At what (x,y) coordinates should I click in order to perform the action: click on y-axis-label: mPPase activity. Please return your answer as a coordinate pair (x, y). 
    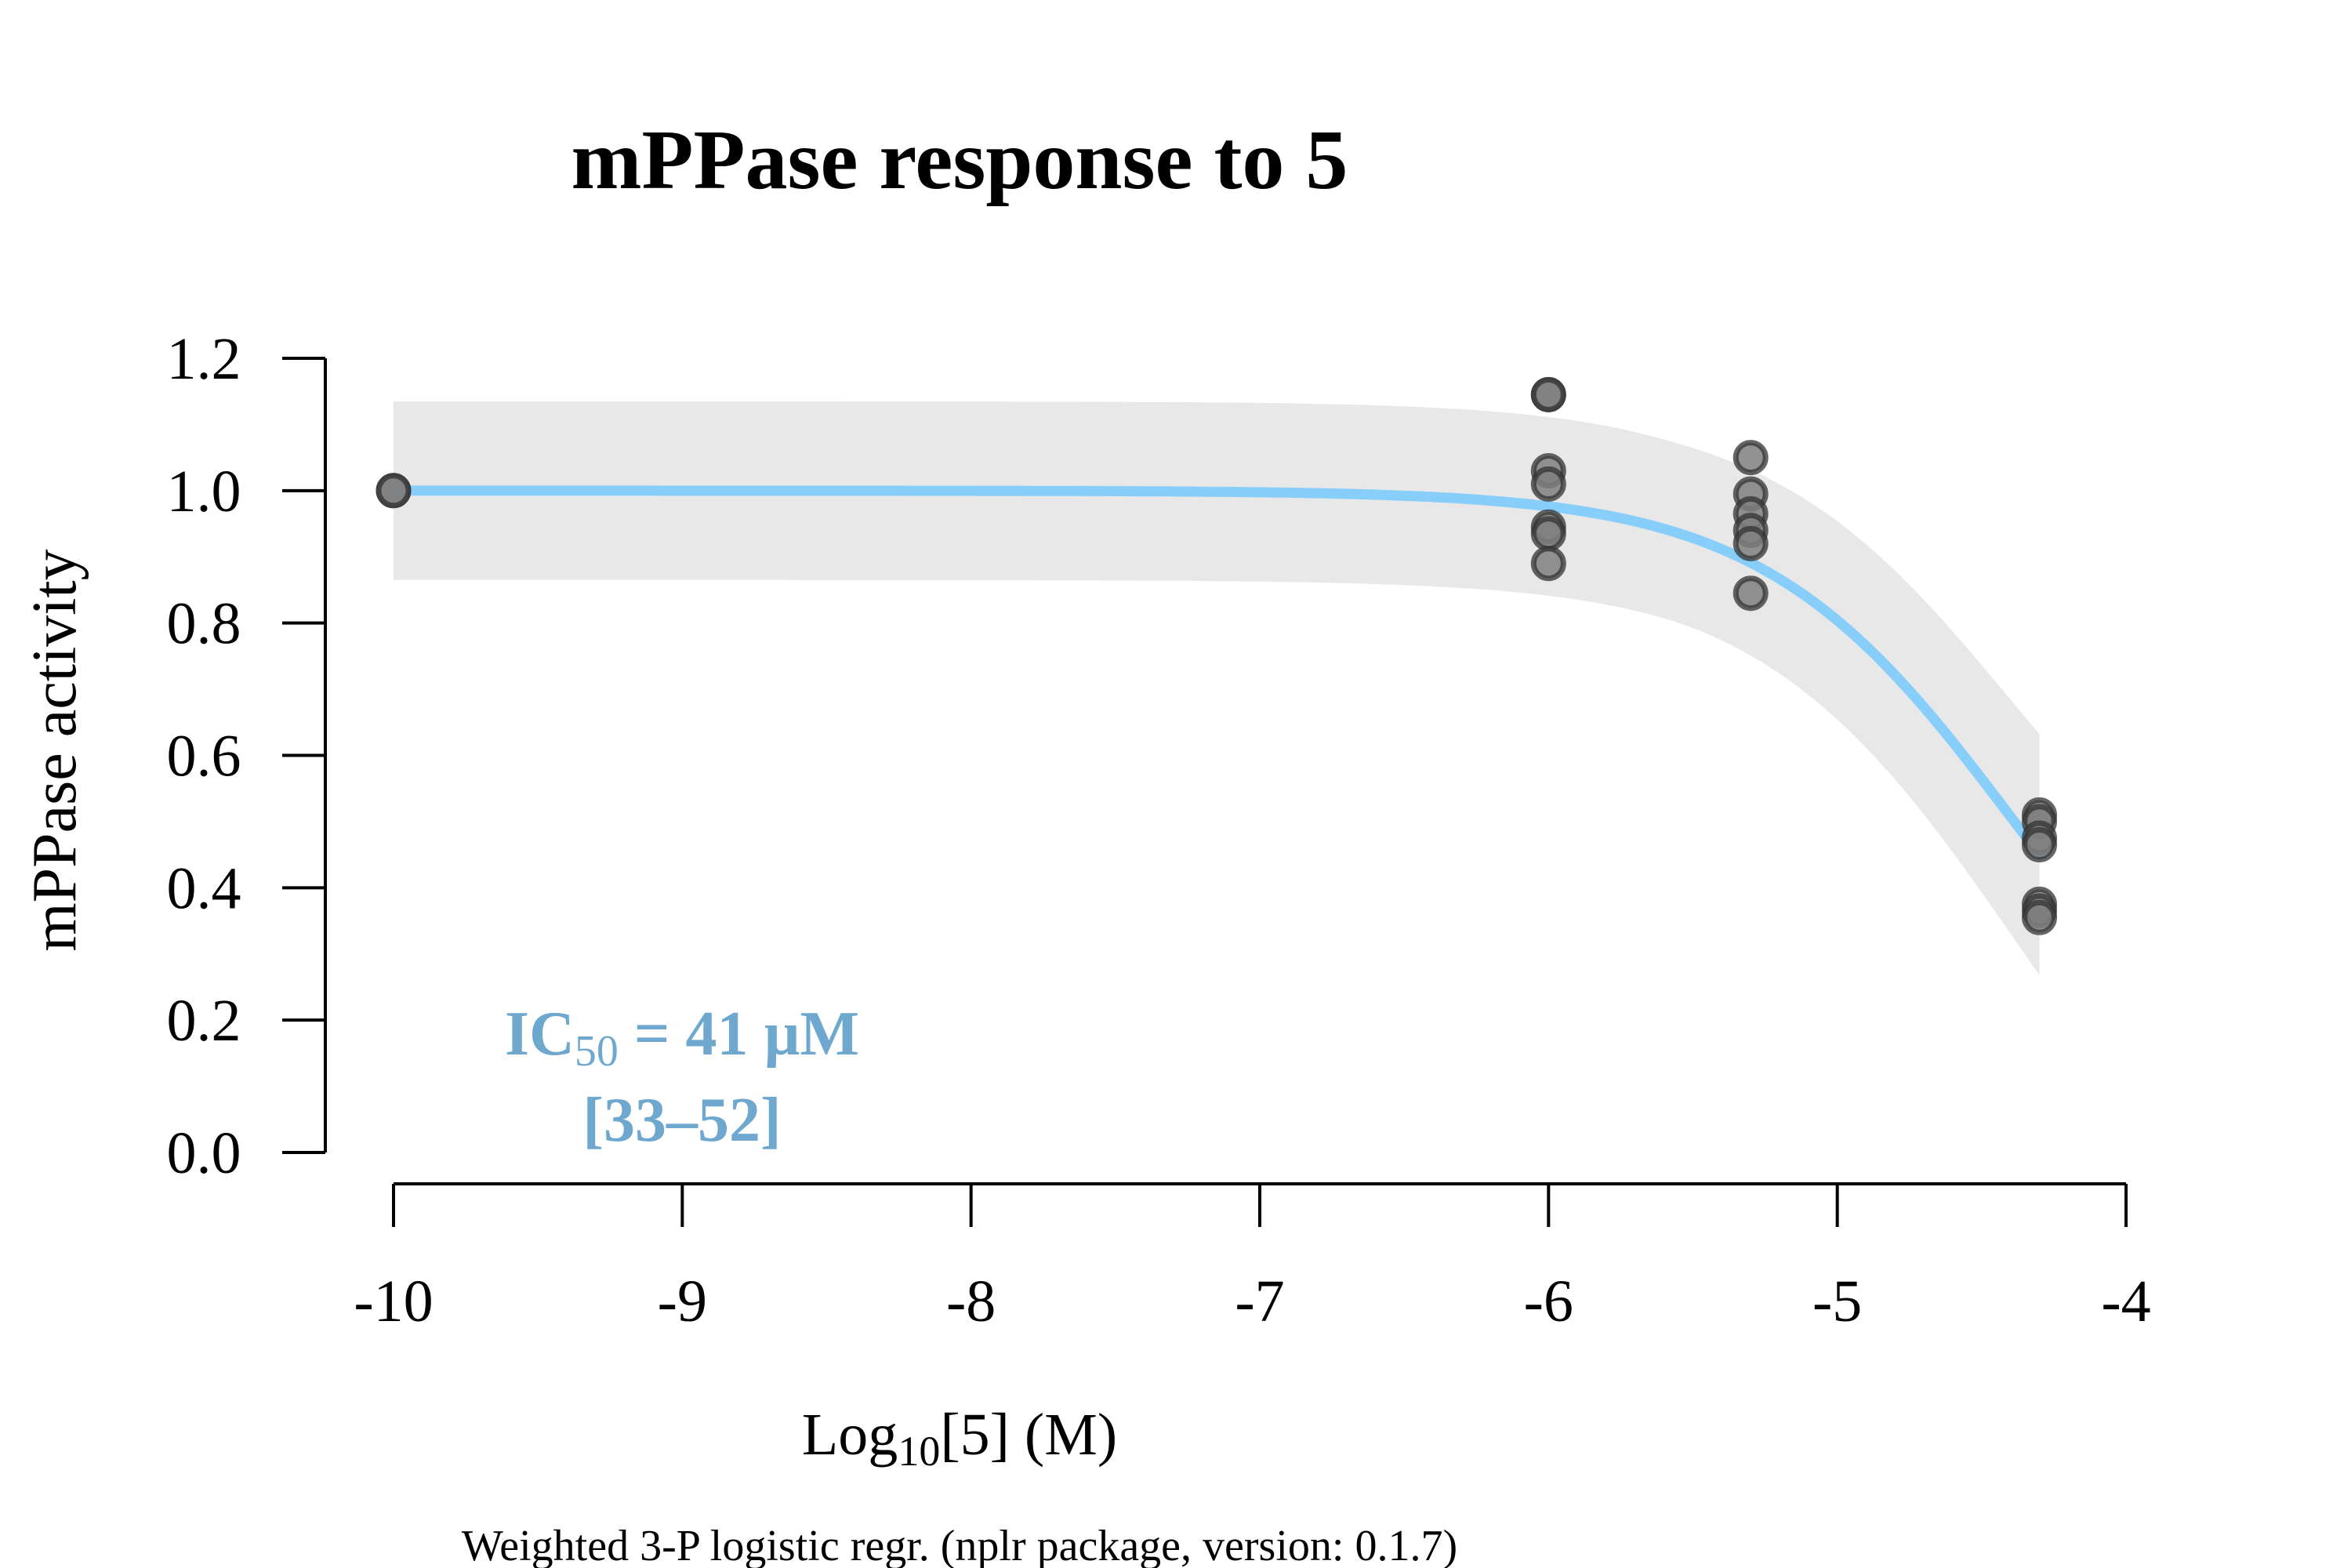
    Looking at the image, I should click on (54, 750).